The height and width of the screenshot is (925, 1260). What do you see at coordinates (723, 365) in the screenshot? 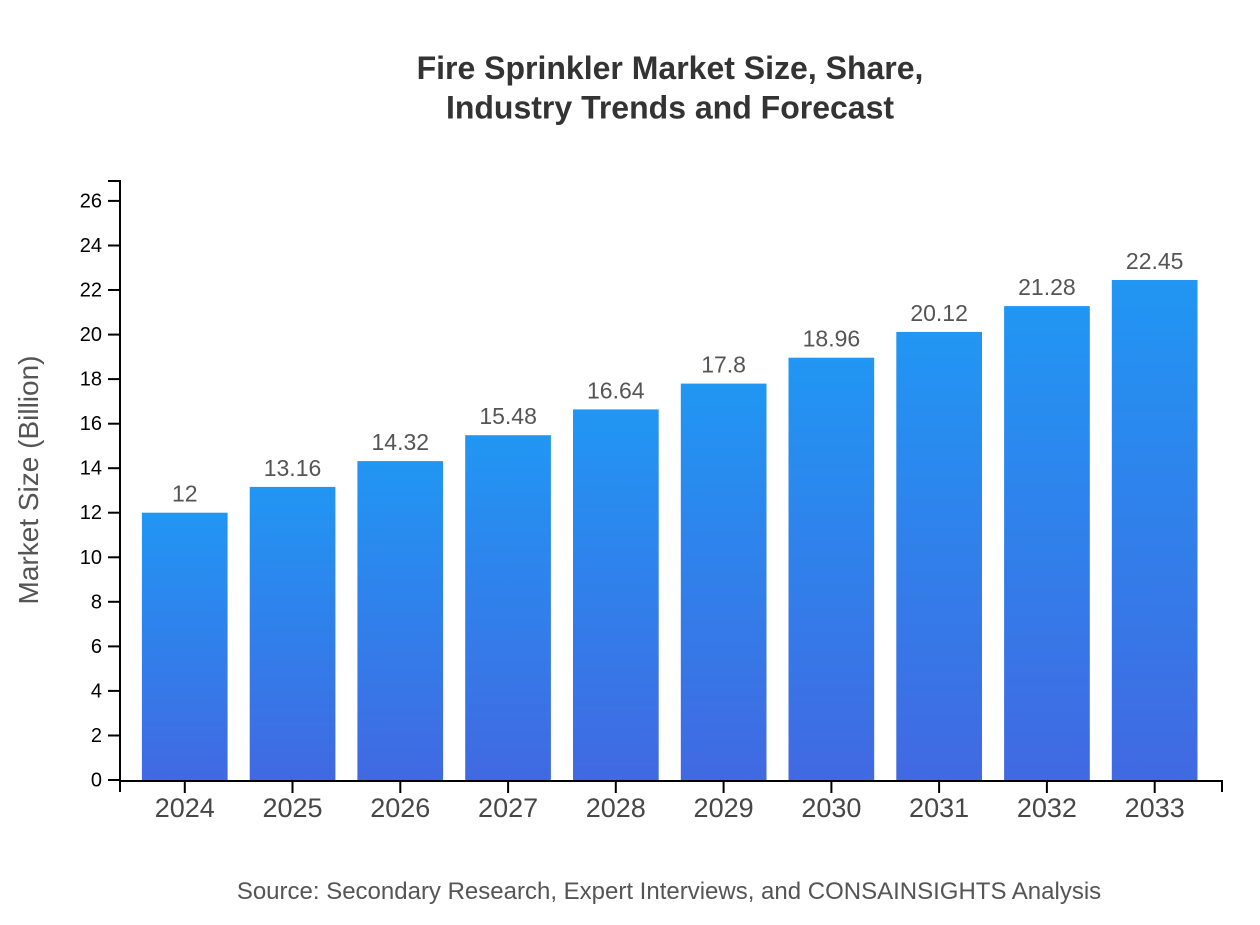
I see `svg-text: 17.8` at bounding box center [723, 365].